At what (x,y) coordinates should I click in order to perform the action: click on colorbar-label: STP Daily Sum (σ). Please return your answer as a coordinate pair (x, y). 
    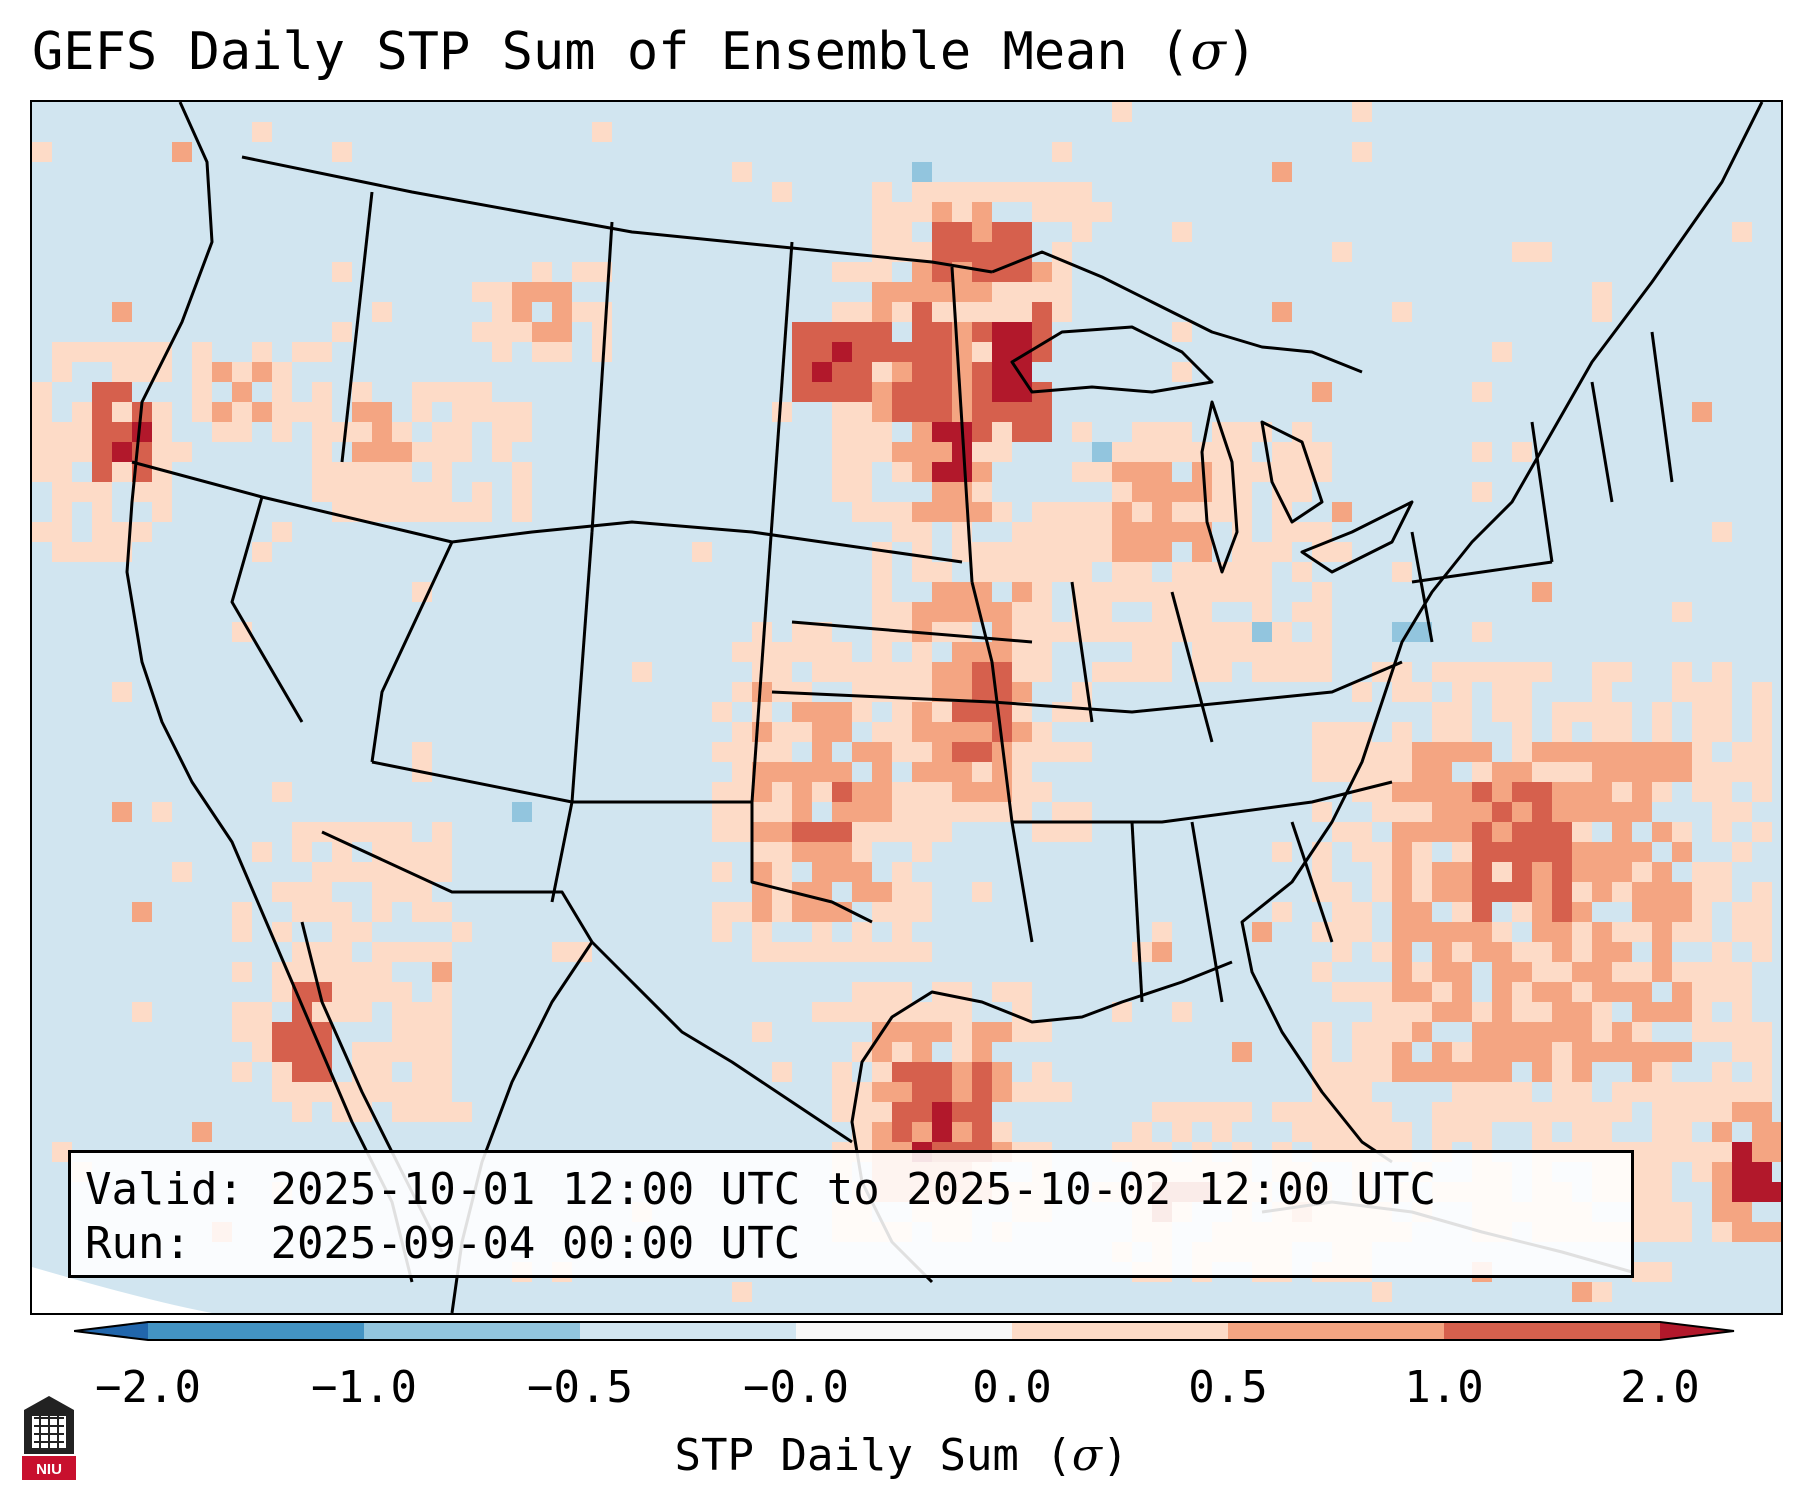
    Looking at the image, I should click on (901, 1455).